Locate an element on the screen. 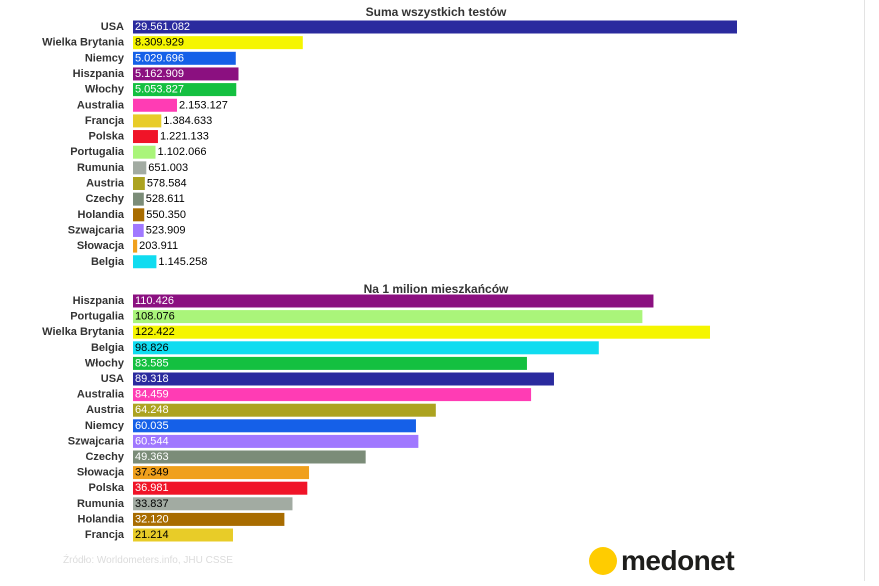 This screenshot has height=586, width=879. category-label: Australia is located at coordinates (101, 105).